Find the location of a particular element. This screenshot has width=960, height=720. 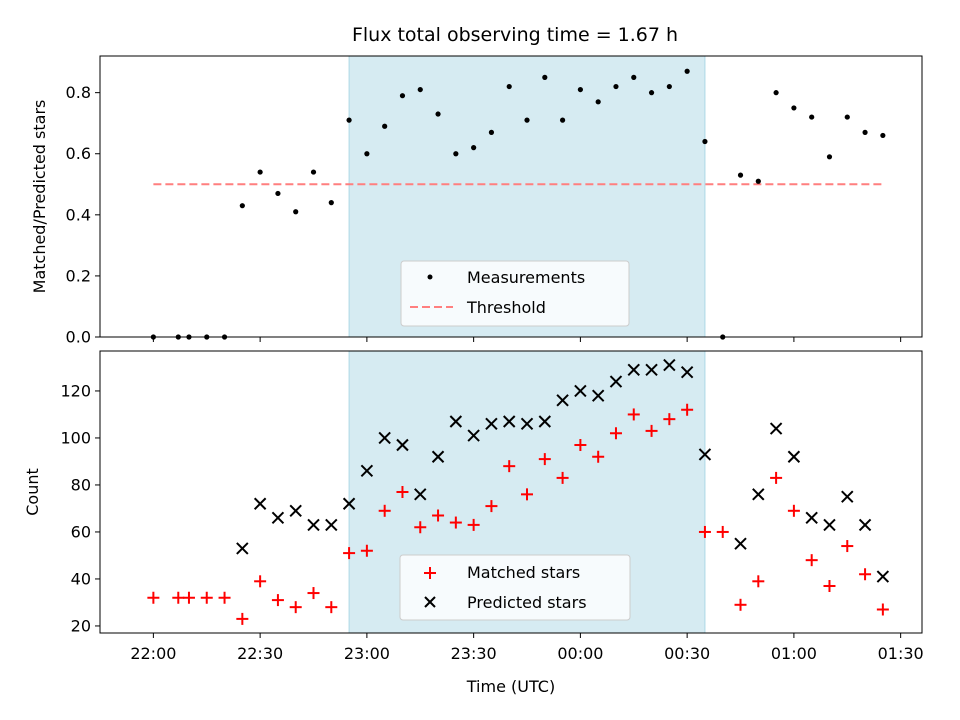

top-x-ticks is located at coordinates (527, 339).